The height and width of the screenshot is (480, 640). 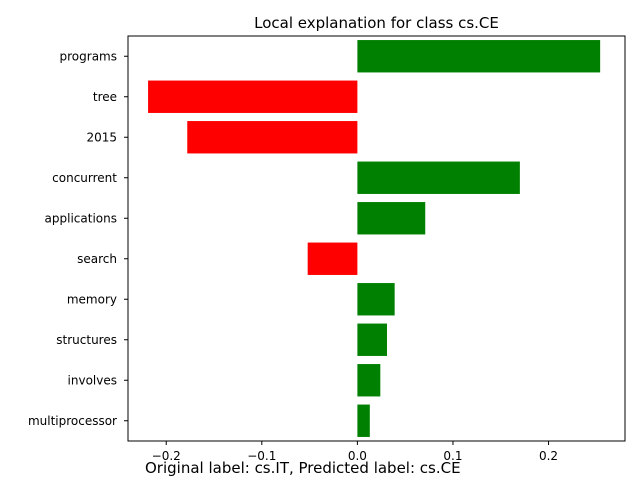 I want to click on bar-memory, so click(x=376, y=299).